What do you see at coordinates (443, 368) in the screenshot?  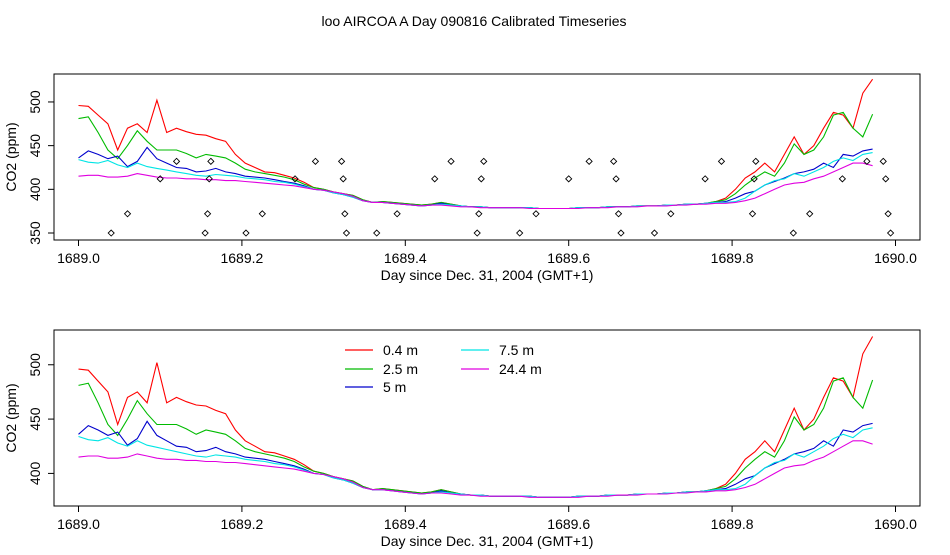 I see `legend: 0.4 m 2.5 m 5 m 7.5 m 24.4 m` at bounding box center [443, 368].